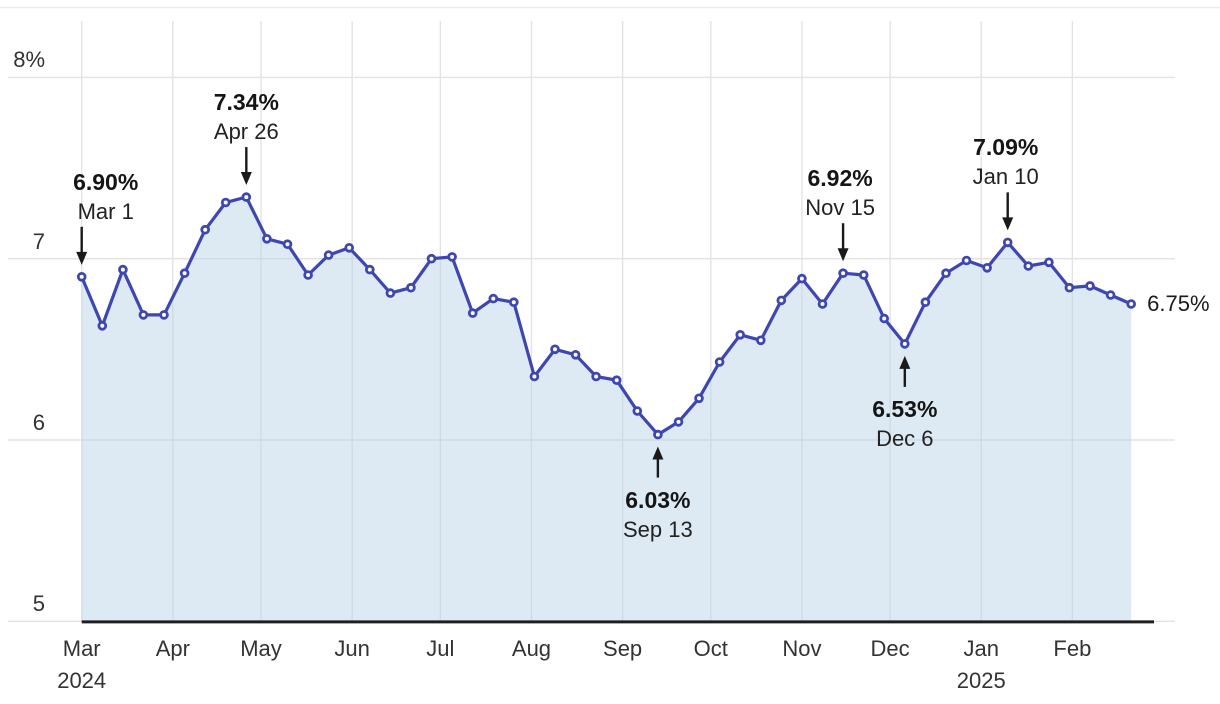 Image resolution: width=1220 pixels, height=704 pixels. I want to click on annotation: 6.03% Sep 13, so click(658, 515).